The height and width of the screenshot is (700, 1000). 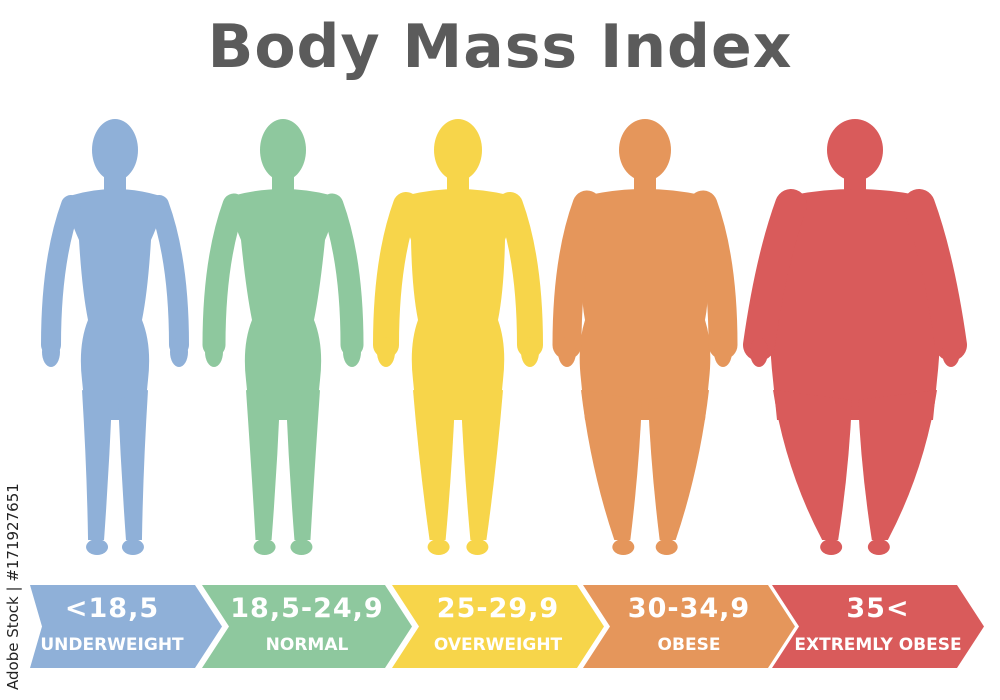 What do you see at coordinates (498, 645) in the screenshot?
I see `bmi-category: OVERWEIGHT` at bounding box center [498, 645].